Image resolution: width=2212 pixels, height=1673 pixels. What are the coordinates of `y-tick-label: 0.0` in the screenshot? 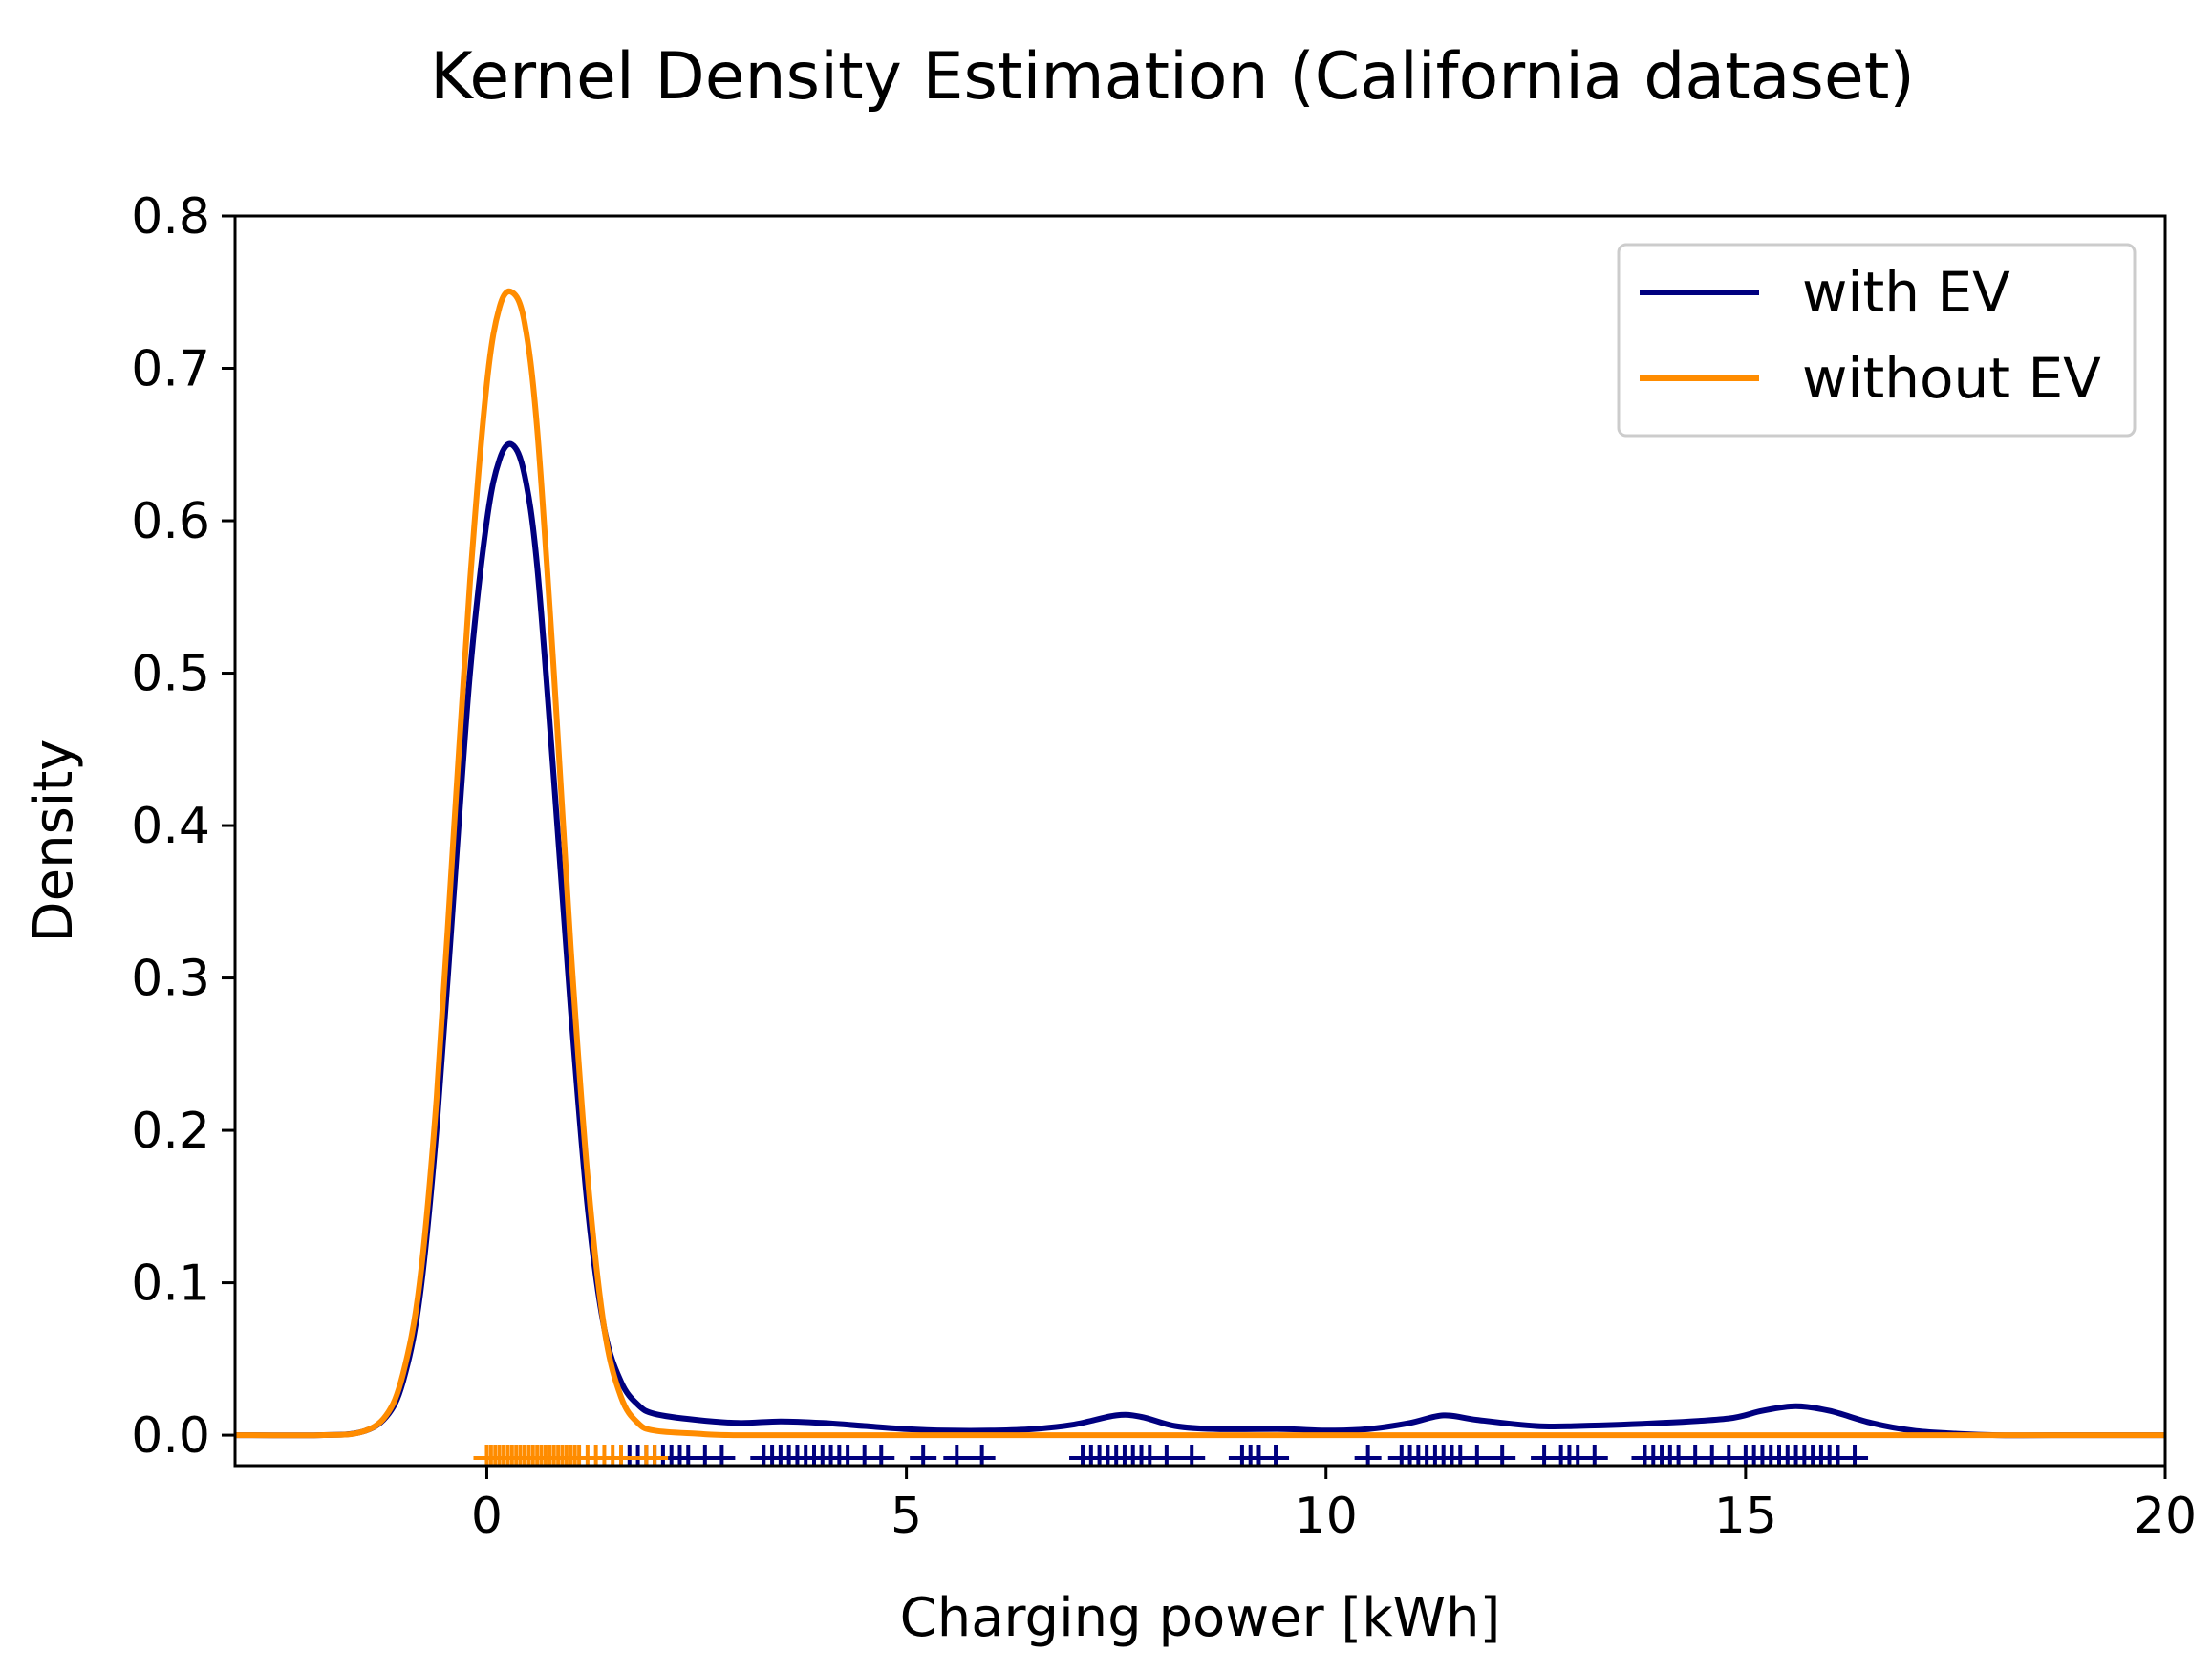 It's located at (170, 1436).